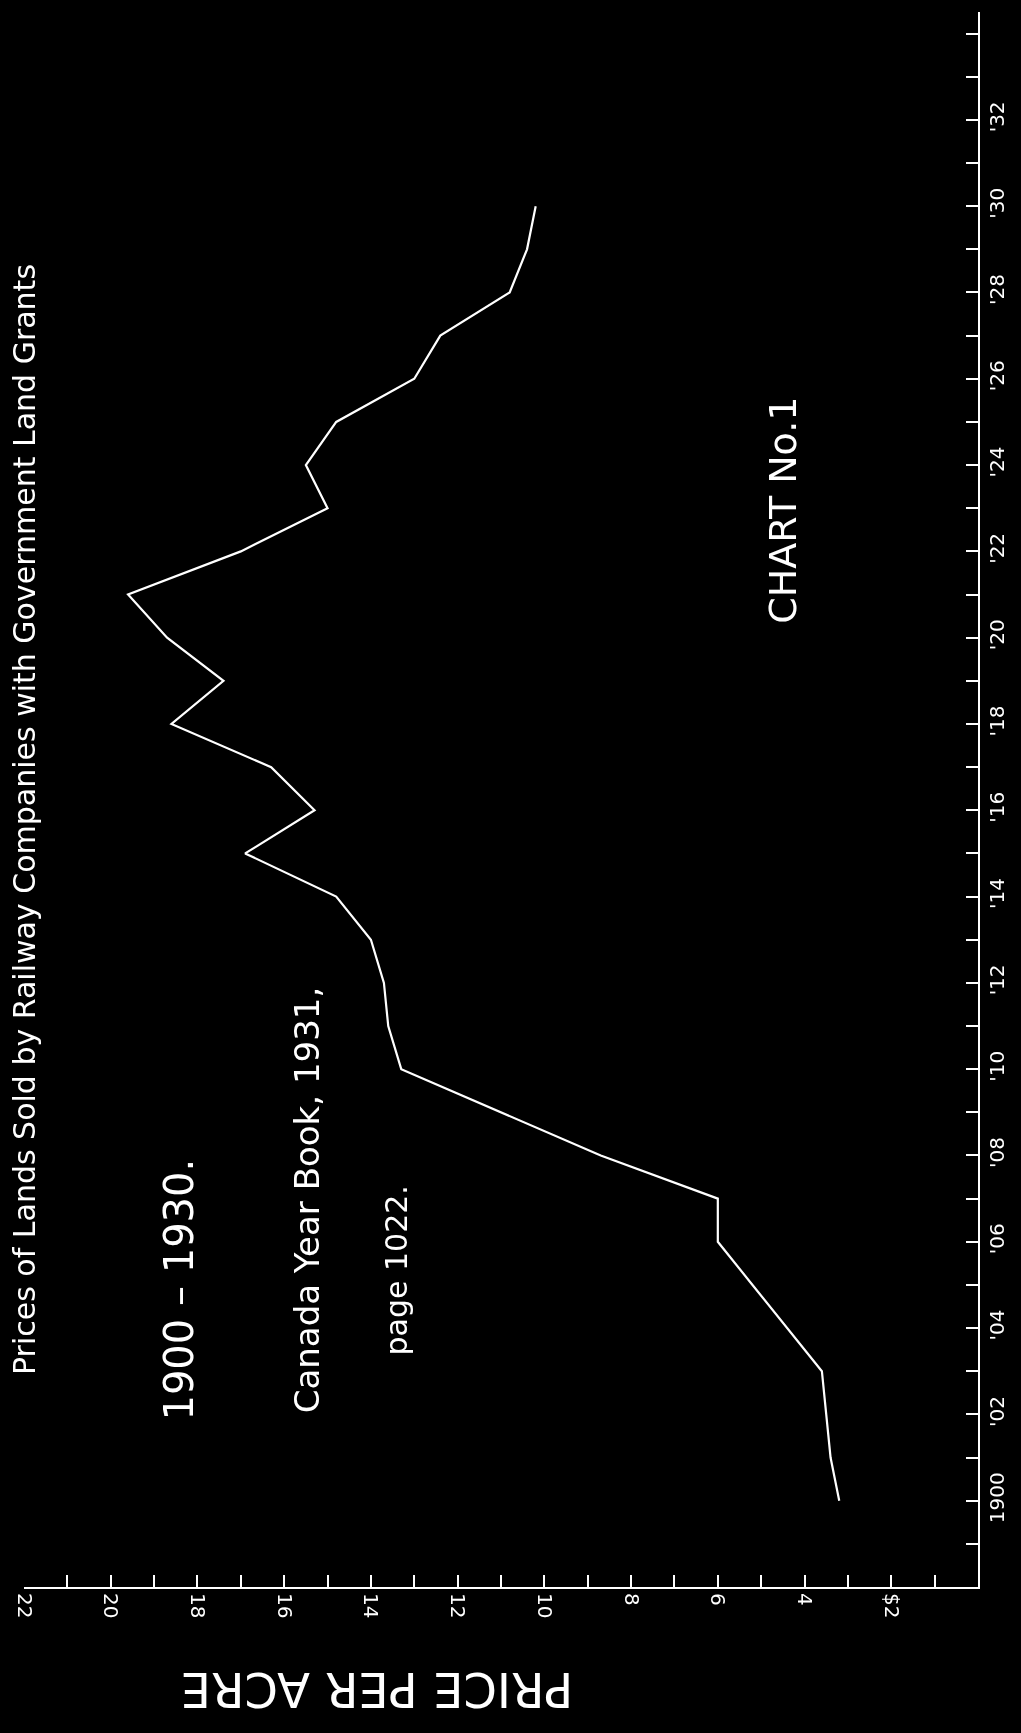 Image resolution: width=1021 pixels, height=1733 pixels. What do you see at coordinates (997, 1152) in the screenshot?
I see `y-tick-label: '08` at bounding box center [997, 1152].